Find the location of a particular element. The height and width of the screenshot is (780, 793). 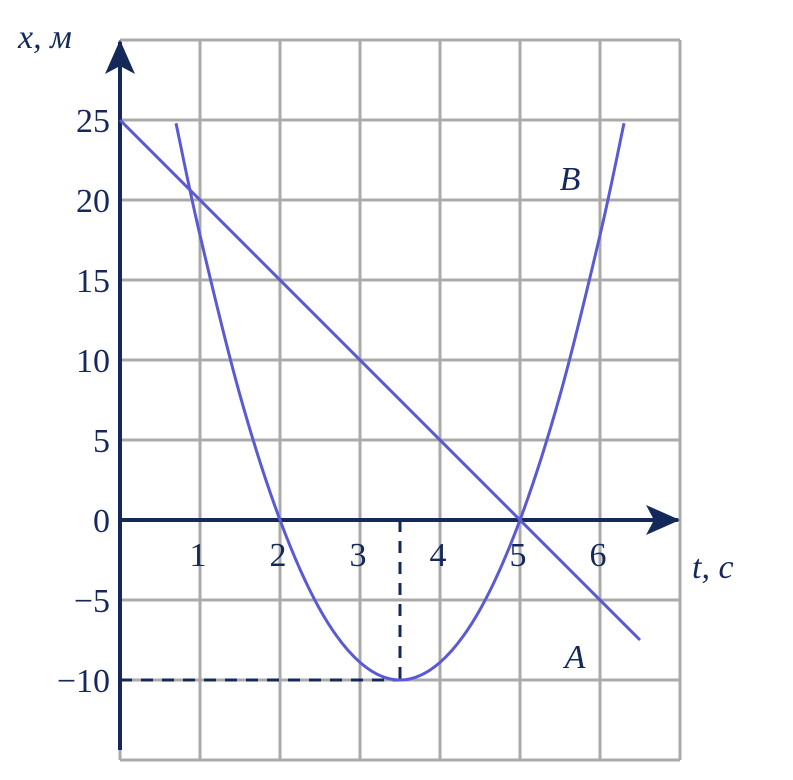

y-axis-arrow is located at coordinates (120, 57).